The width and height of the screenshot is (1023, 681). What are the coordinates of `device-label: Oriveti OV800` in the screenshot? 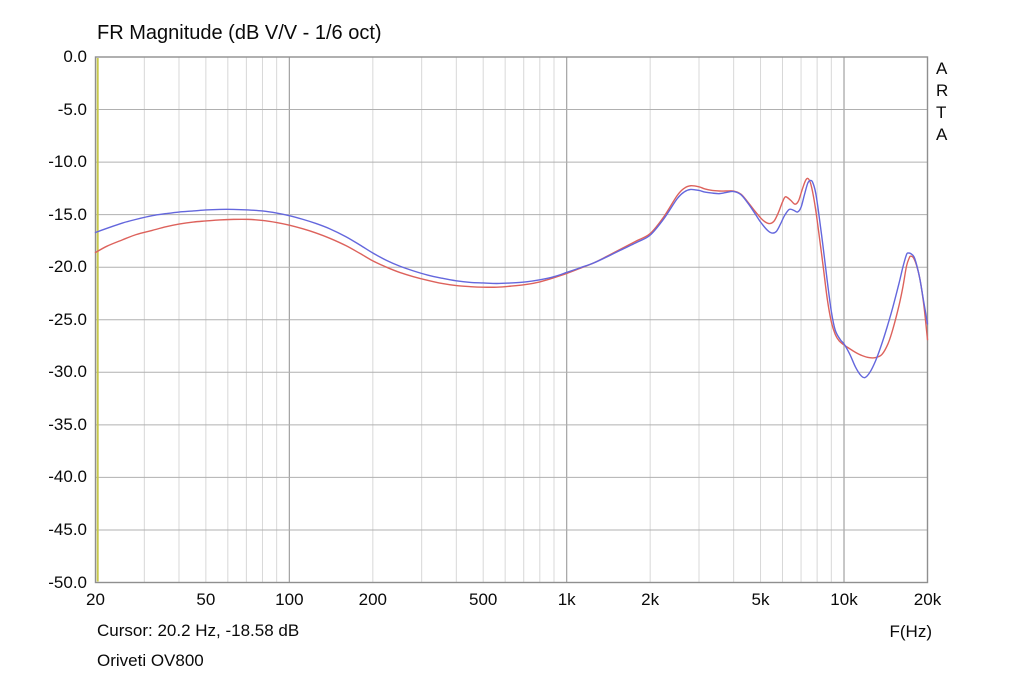 It's located at (150, 660).